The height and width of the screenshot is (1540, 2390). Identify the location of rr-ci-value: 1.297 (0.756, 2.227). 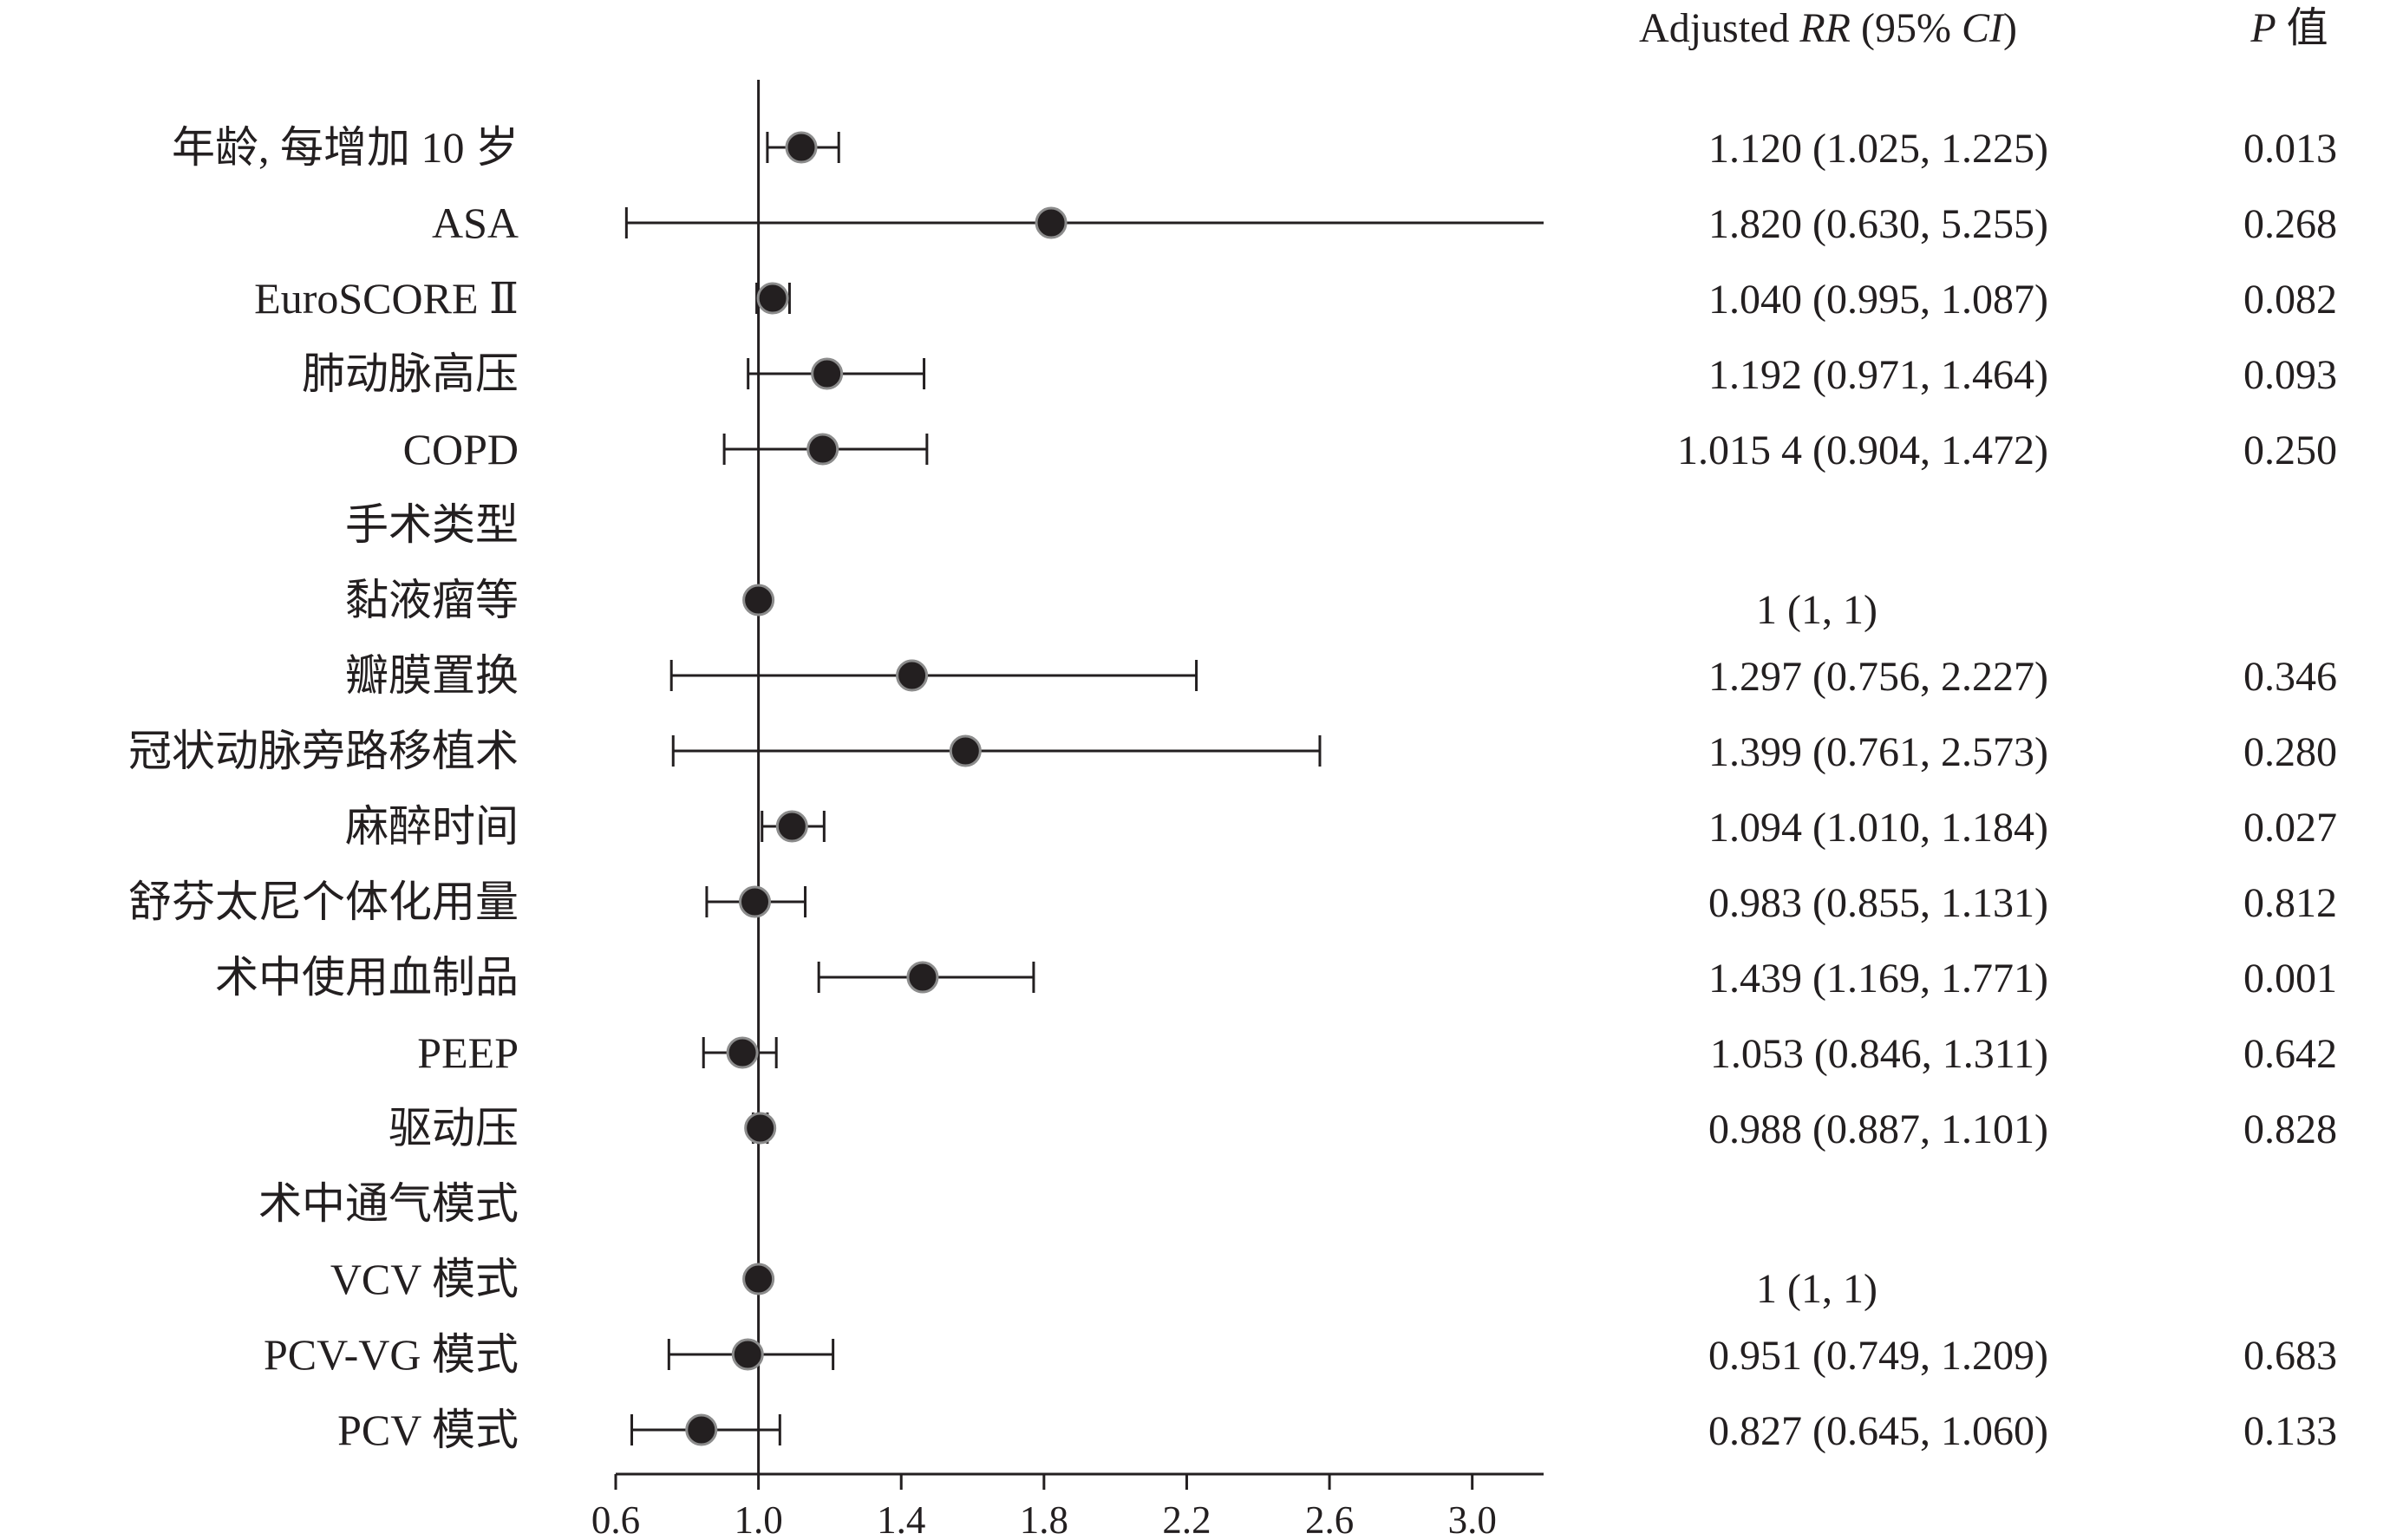
(1878, 677).